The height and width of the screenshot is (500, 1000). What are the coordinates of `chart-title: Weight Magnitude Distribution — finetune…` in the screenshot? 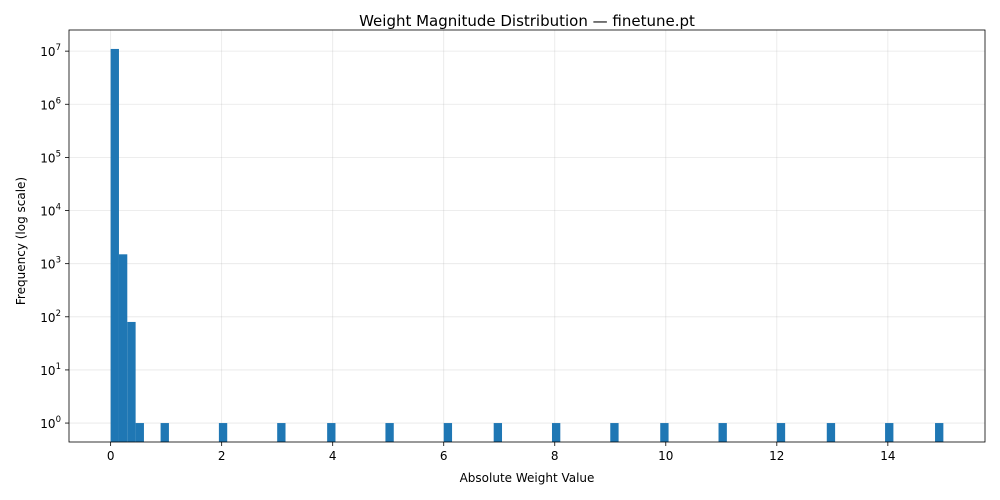 It's located at (527, 21).